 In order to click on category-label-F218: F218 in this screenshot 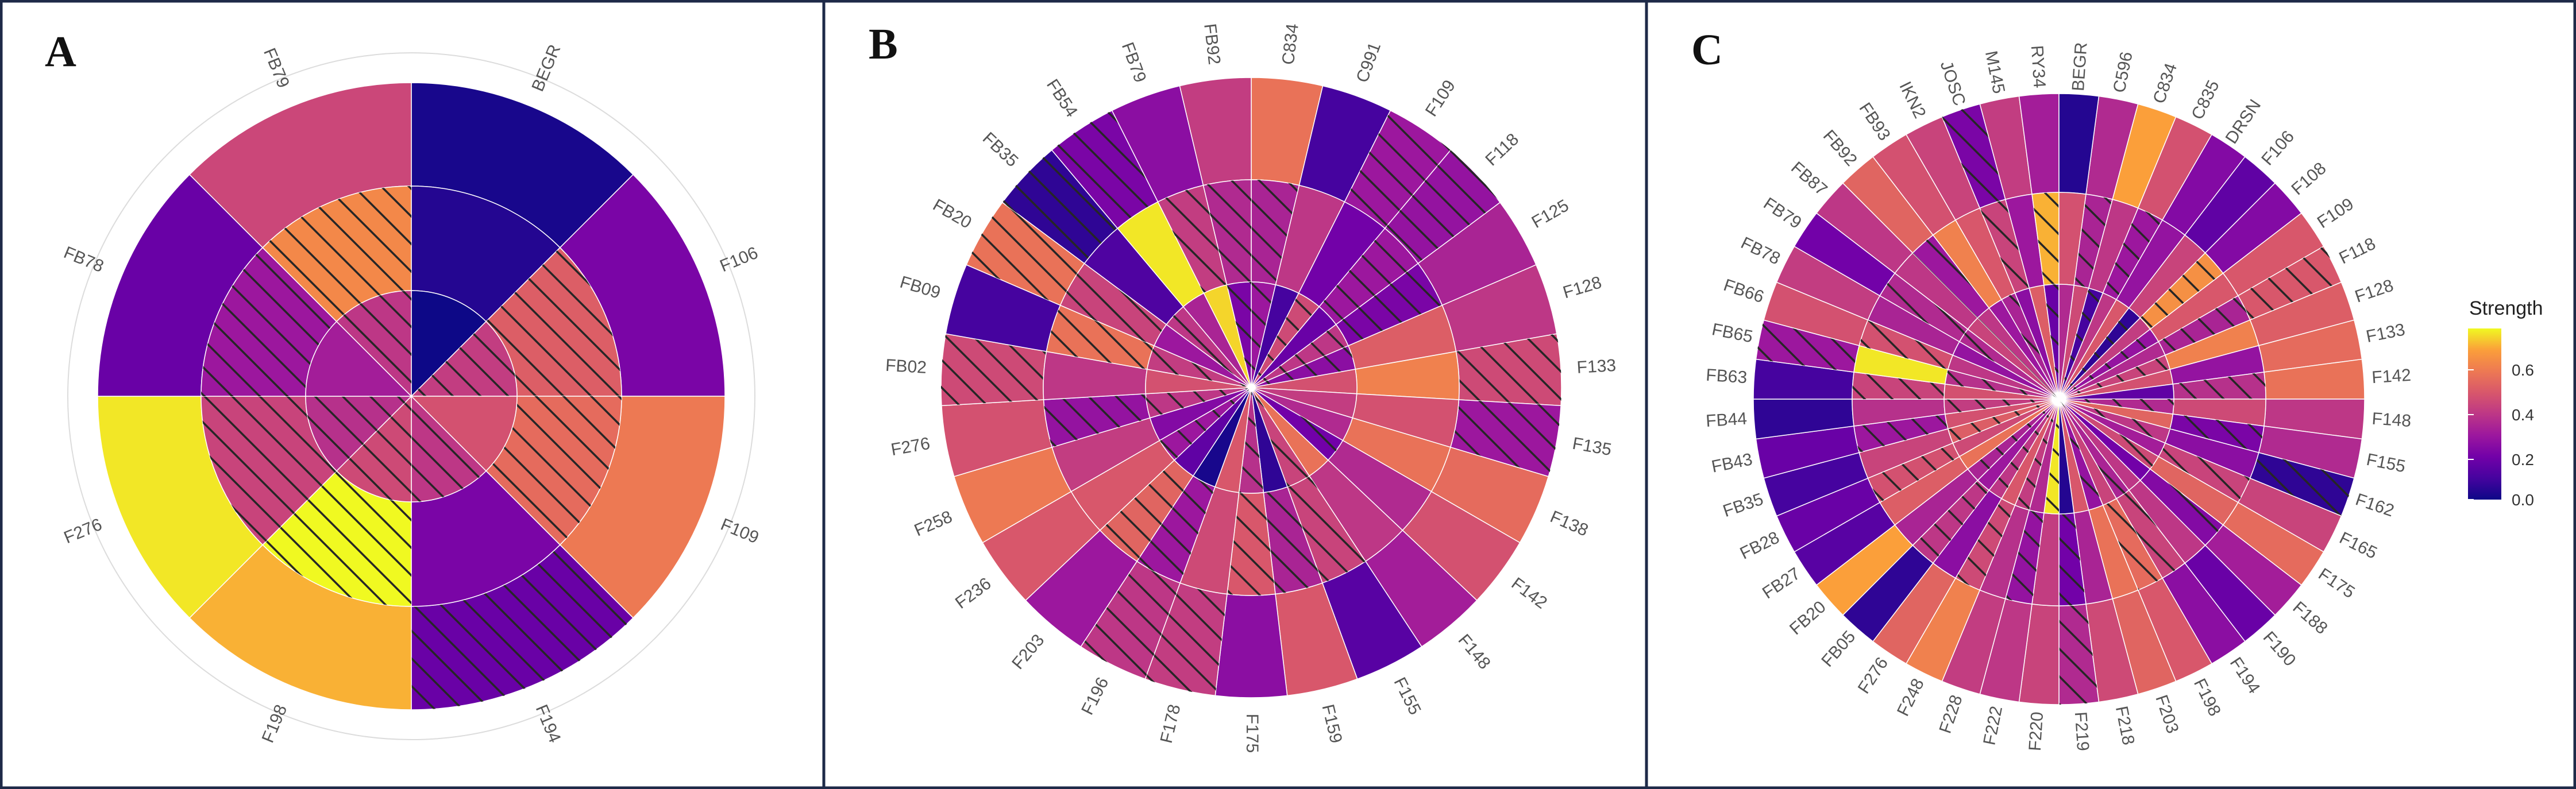, I will do `click(2125, 726)`.